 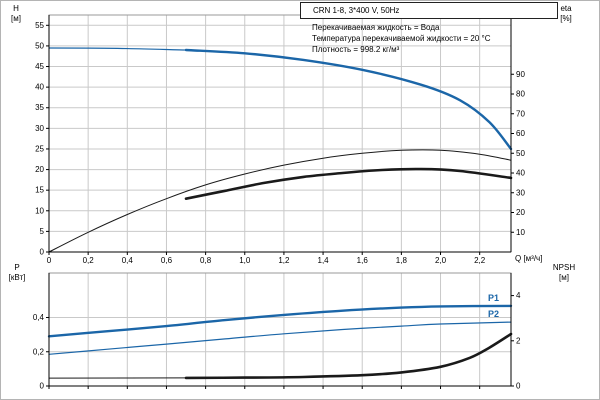 I want to click on tick-label: 2, so click(x=518, y=340).